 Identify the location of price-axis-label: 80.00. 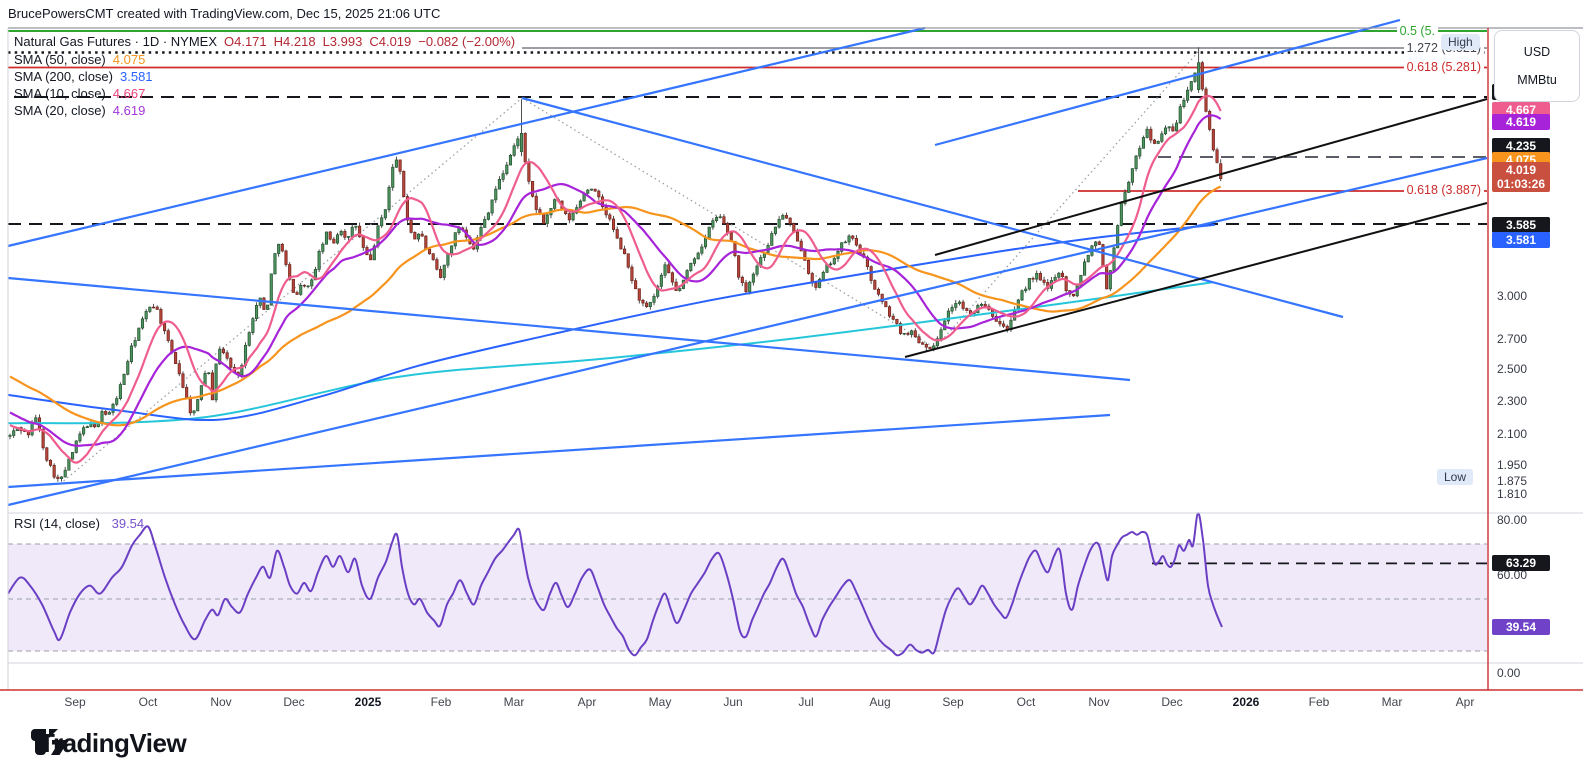
(1512, 520).